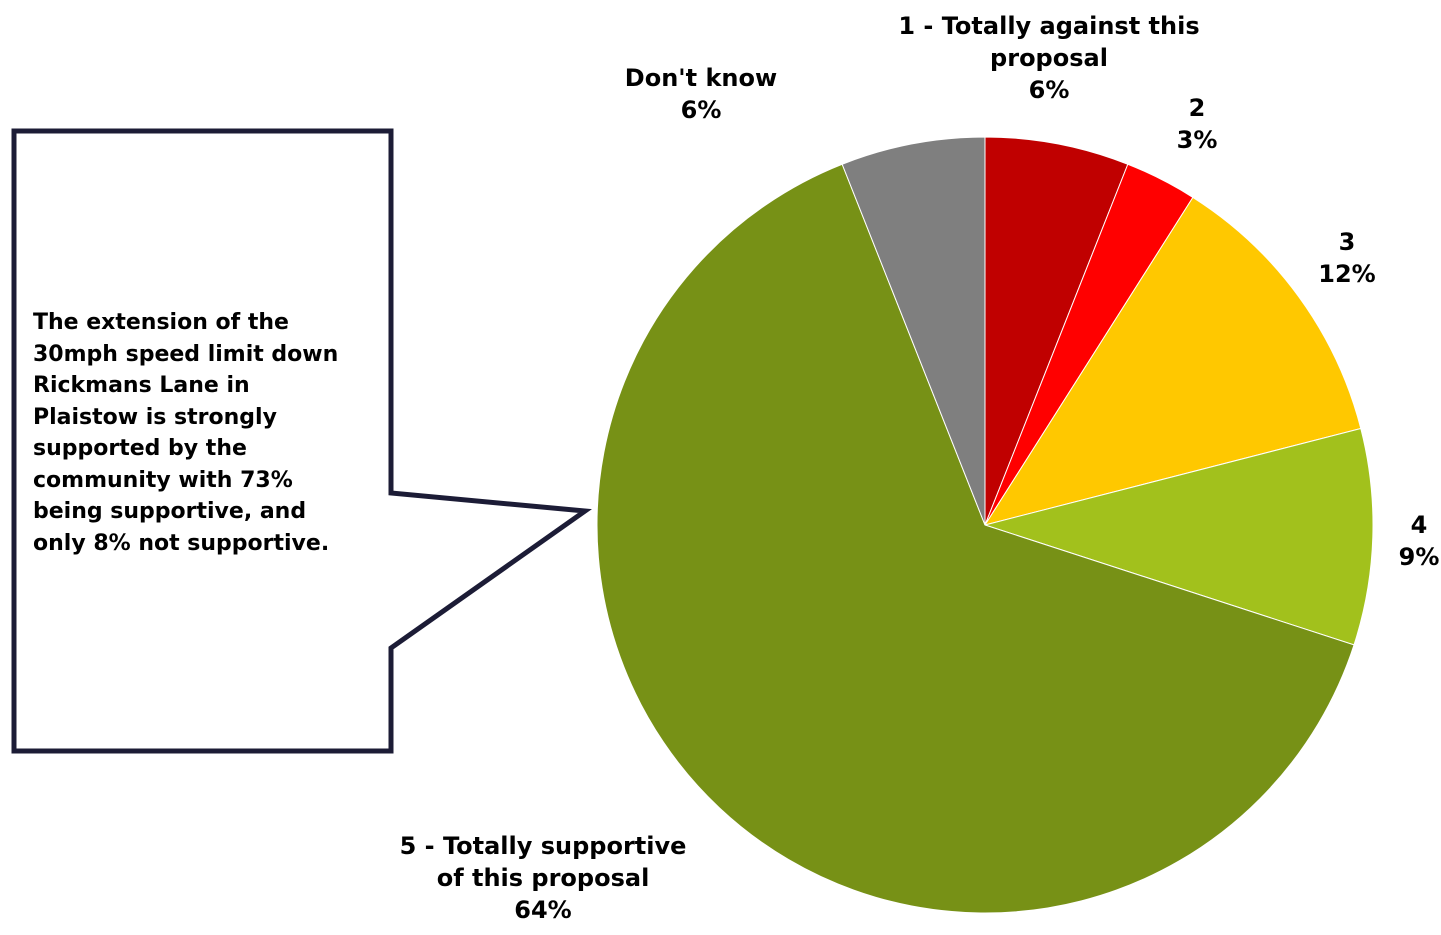 Image resolution: width=1441 pixels, height=935 pixels. Describe the element at coordinates (1346, 274) in the screenshot. I see `slice-percent-label: 12%` at that location.